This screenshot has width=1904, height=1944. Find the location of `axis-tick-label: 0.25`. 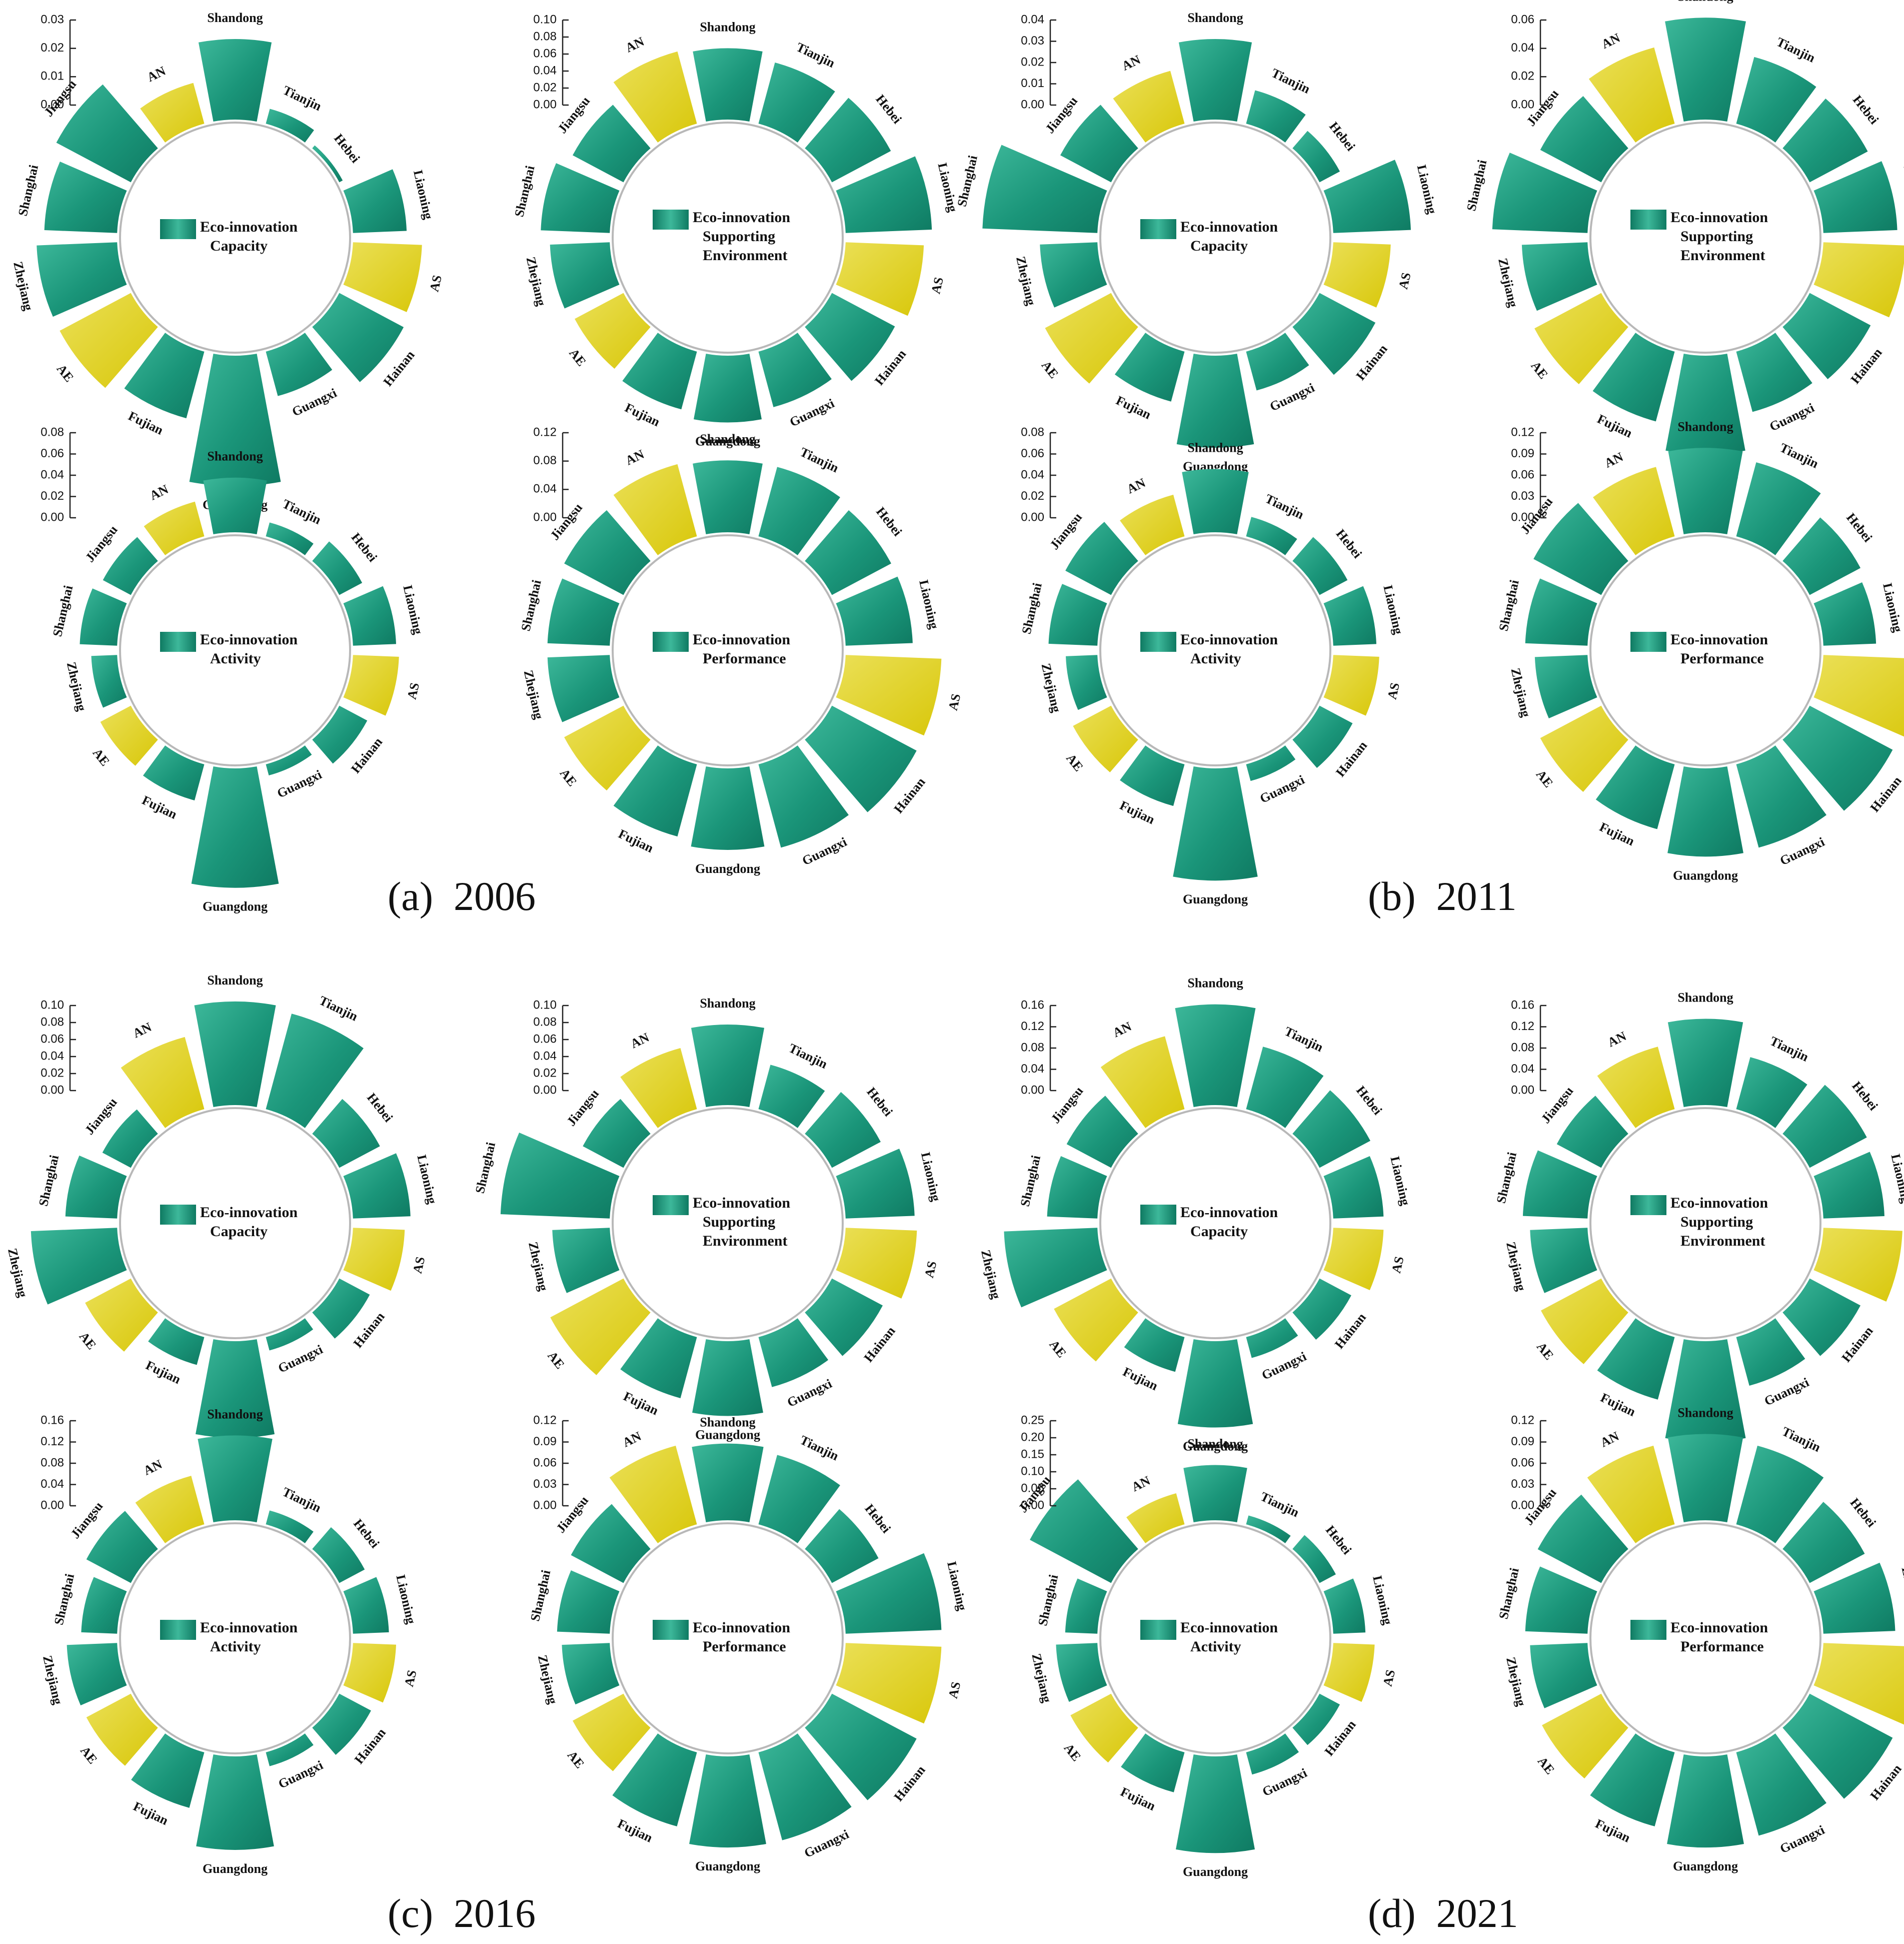

axis-tick-label: 0.25 is located at coordinates (1032, 1420).